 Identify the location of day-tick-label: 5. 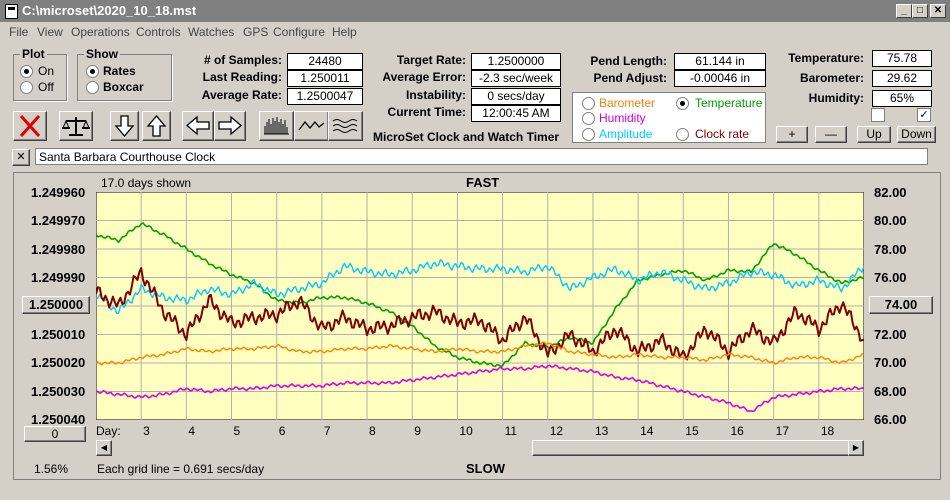
(237, 431).